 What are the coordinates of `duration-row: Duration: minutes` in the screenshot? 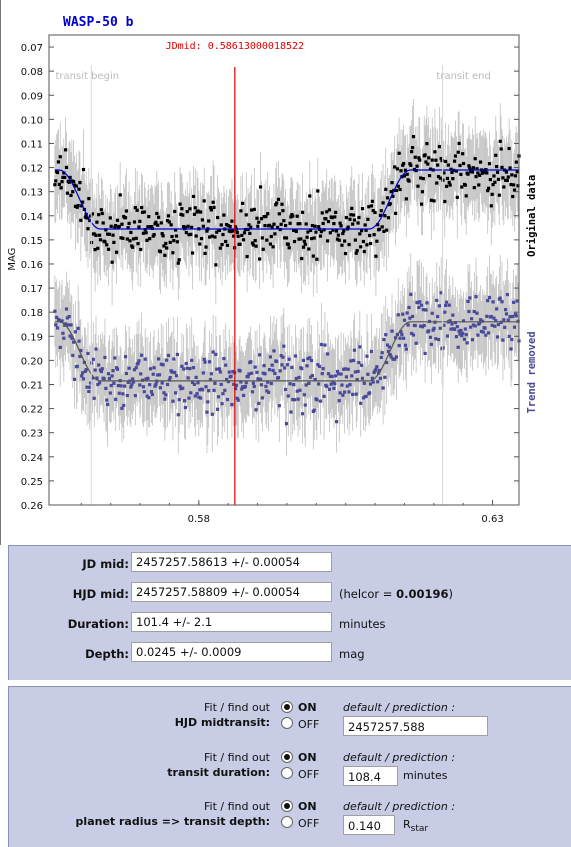 It's located at (290, 624).